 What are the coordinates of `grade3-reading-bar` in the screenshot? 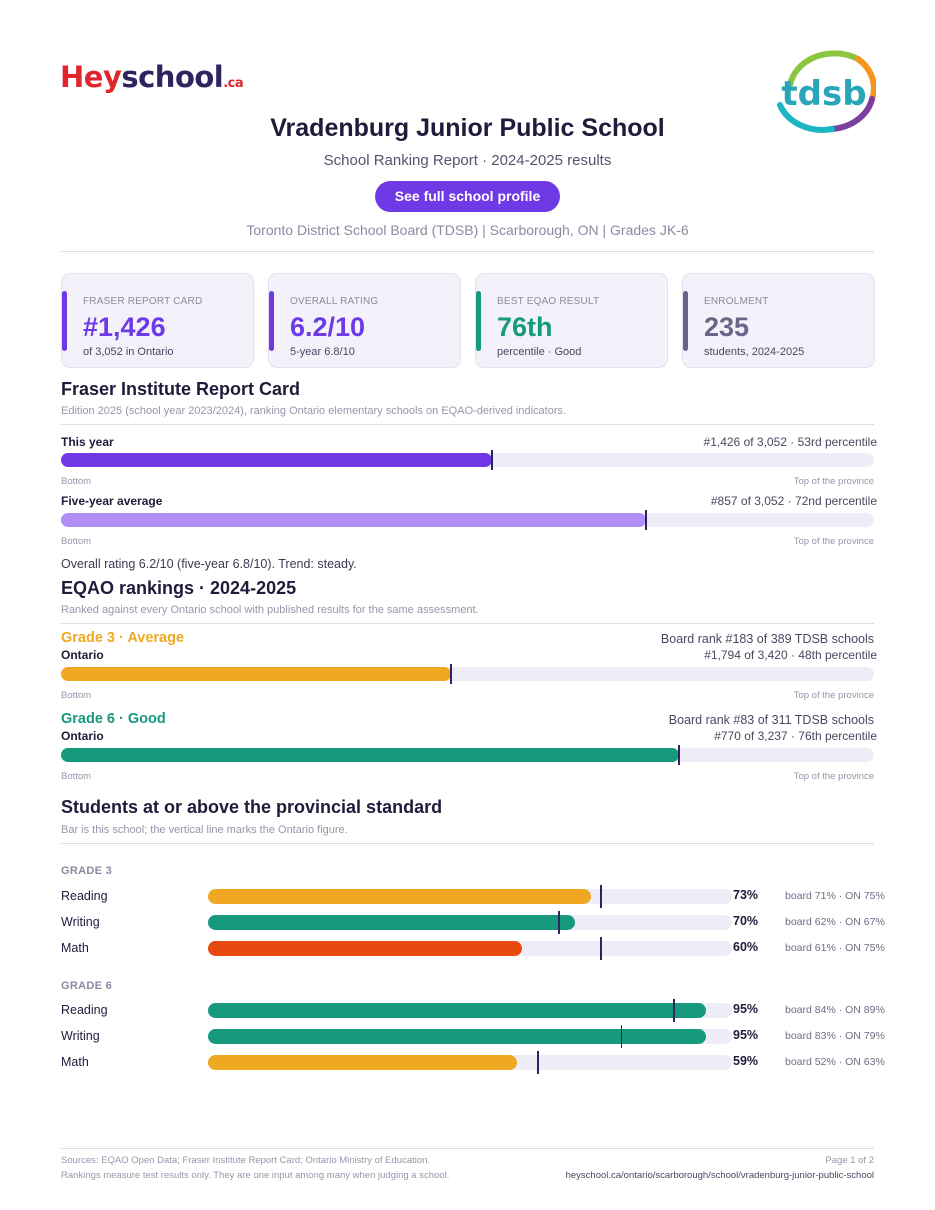 It's located at (399, 896).